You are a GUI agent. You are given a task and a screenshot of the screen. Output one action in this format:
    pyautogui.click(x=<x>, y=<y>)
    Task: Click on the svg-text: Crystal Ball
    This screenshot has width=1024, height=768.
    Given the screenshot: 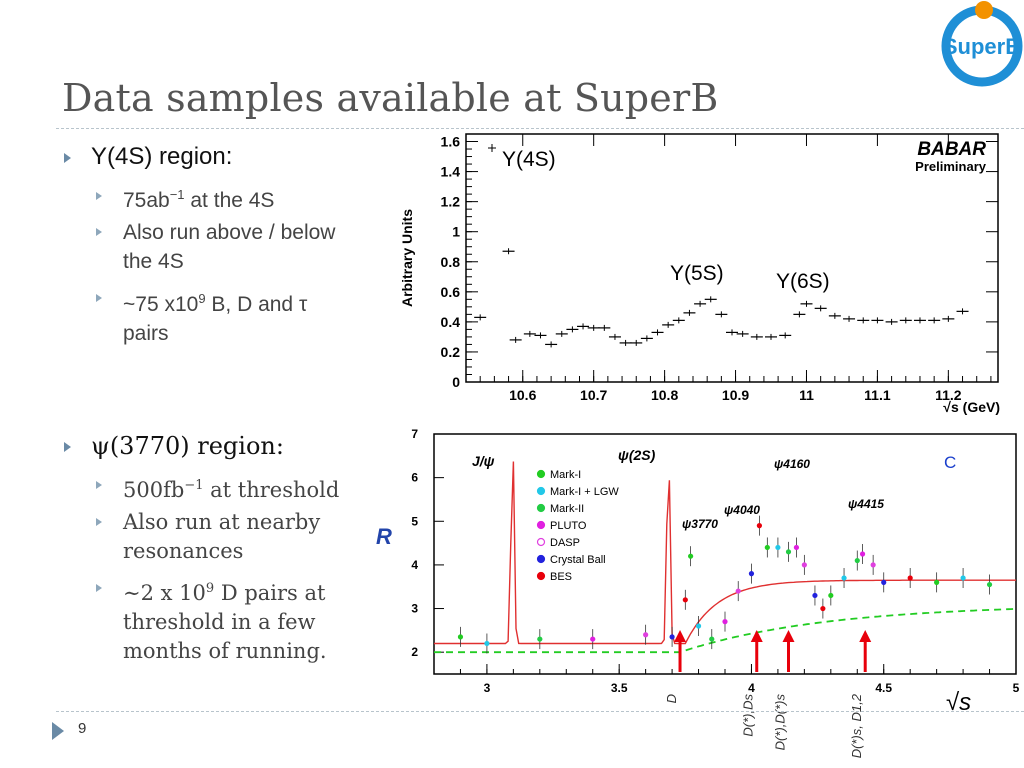 What is the action you would take?
    pyautogui.click(x=578, y=560)
    